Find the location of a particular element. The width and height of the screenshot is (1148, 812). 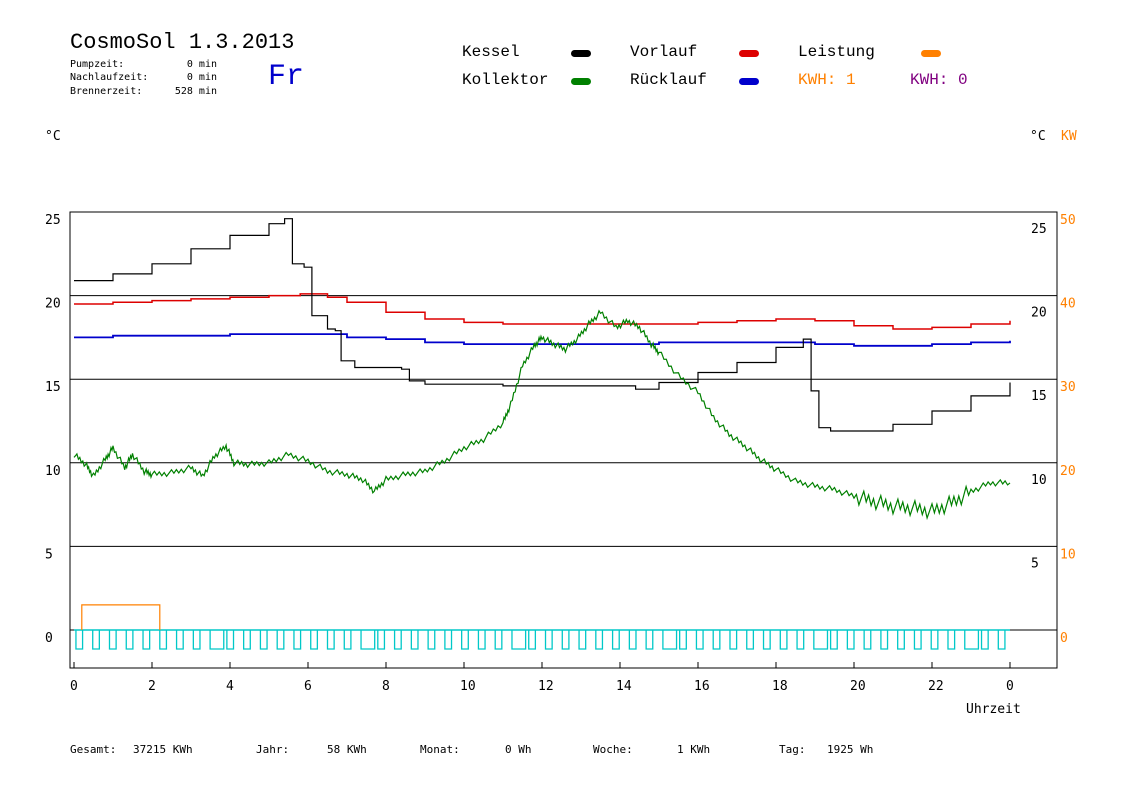

footer-woche-value: 1 KWh is located at coordinates (694, 749).